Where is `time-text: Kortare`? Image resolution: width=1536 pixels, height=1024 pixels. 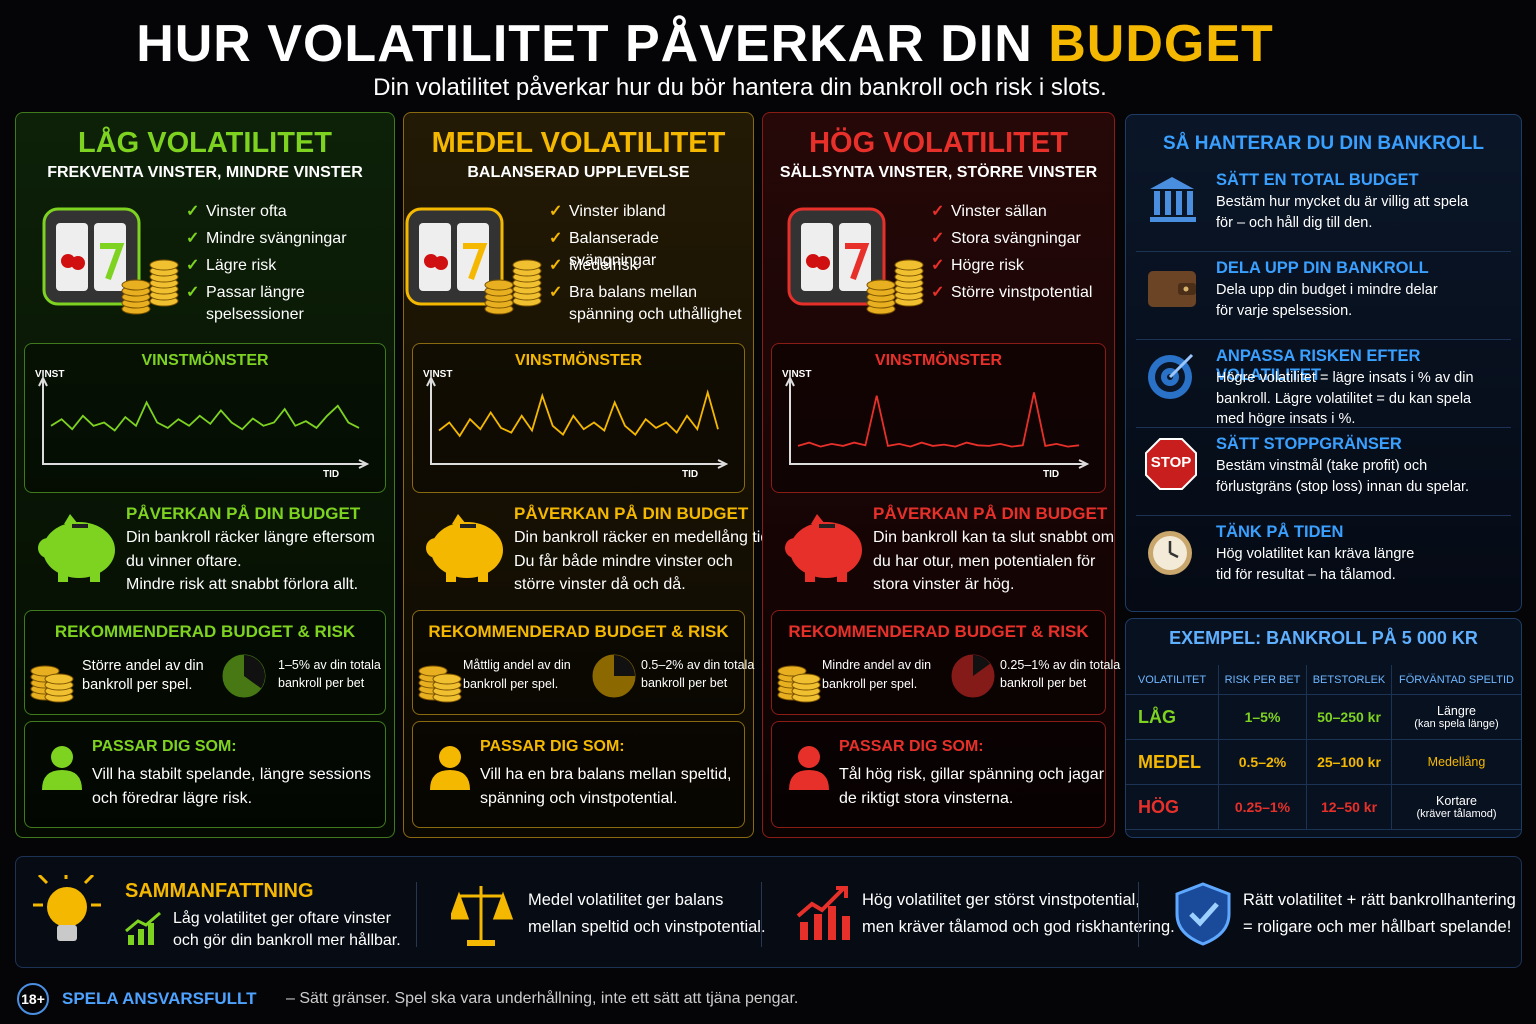 time-text: Kortare is located at coordinates (1456, 801).